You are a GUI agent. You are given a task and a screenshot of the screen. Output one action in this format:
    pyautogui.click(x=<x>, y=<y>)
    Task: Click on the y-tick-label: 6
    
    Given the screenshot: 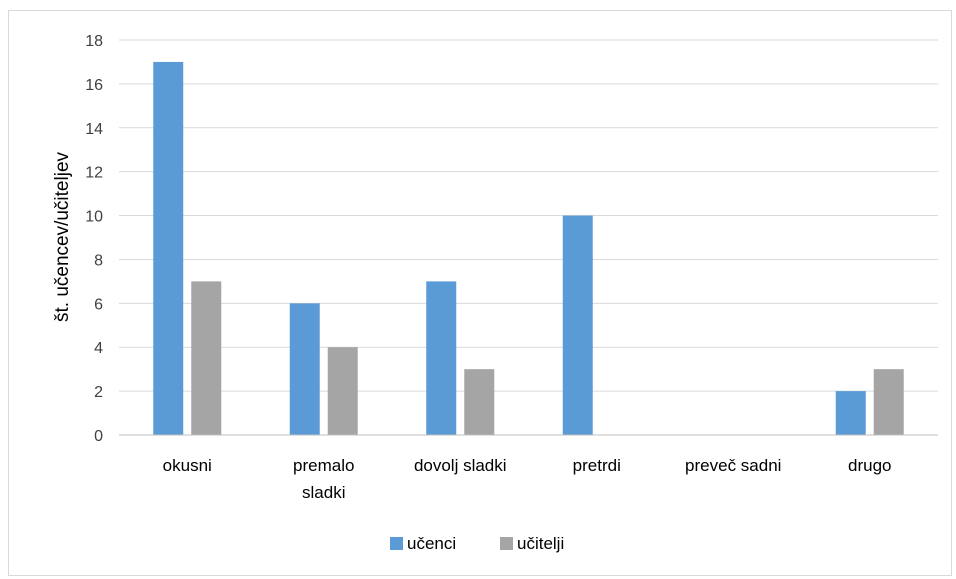 What is the action you would take?
    pyautogui.click(x=98, y=304)
    